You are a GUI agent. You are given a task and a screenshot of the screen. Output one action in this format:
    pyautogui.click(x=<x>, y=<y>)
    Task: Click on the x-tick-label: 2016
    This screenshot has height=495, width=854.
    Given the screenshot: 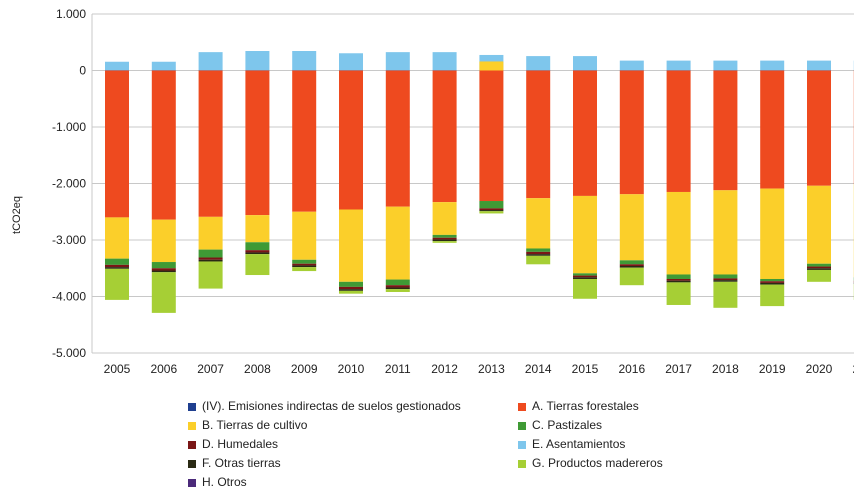 What is the action you would take?
    pyautogui.click(x=631, y=369)
    